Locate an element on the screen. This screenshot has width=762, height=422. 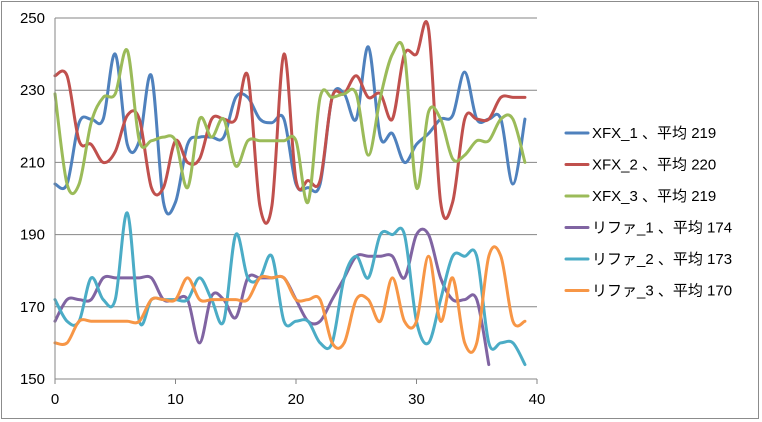
x-tick-label: 20 is located at coordinates (296, 399).